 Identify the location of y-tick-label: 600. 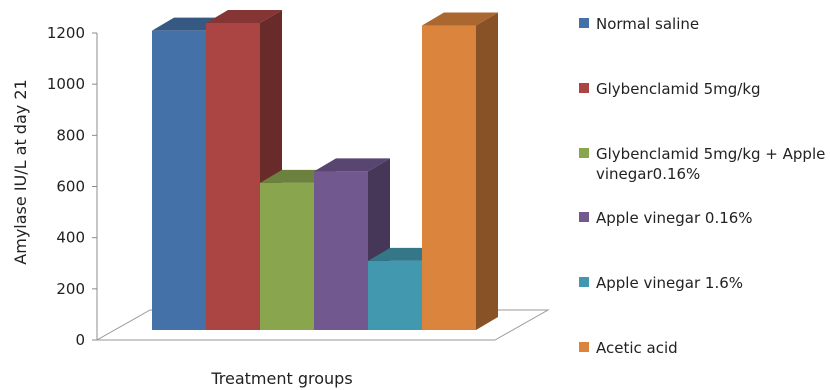
(70, 187).